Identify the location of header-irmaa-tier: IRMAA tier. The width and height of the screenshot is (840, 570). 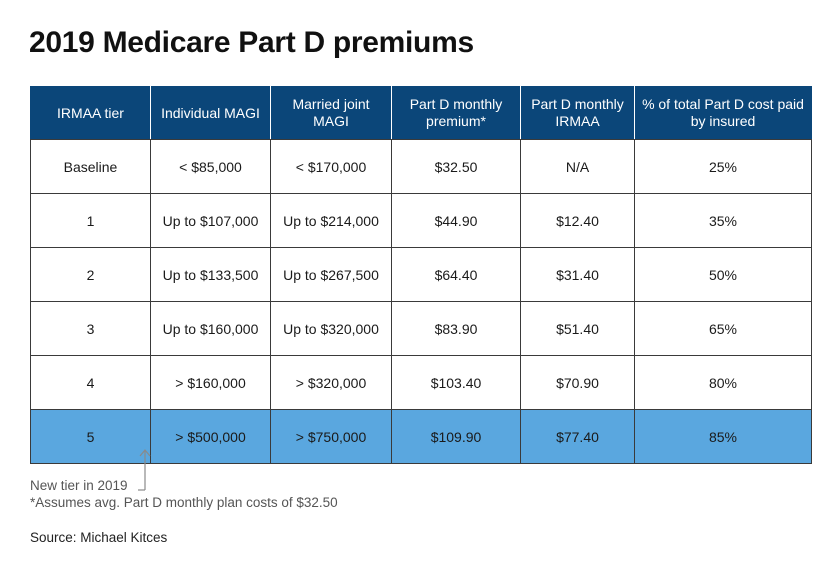
(90, 113).